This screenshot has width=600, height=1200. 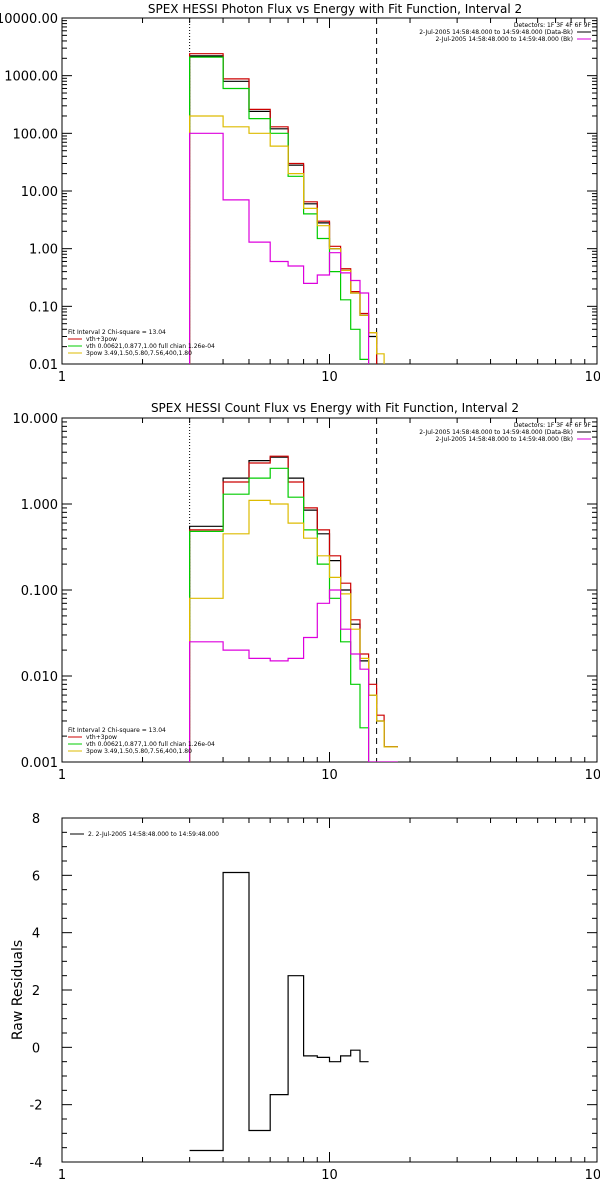 What do you see at coordinates (36, 1048) in the screenshot?
I see `plot3-ytick-label: 0` at bounding box center [36, 1048].